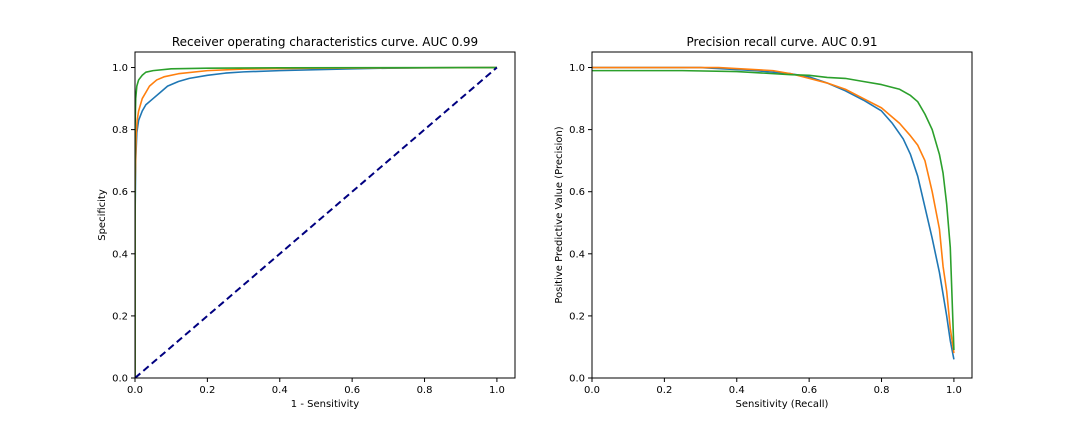 The height and width of the screenshot is (432, 1080). What do you see at coordinates (577, 192) in the screenshot?
I see `pr-y-tick-label: 0.6` at bounding box center [577, 192].